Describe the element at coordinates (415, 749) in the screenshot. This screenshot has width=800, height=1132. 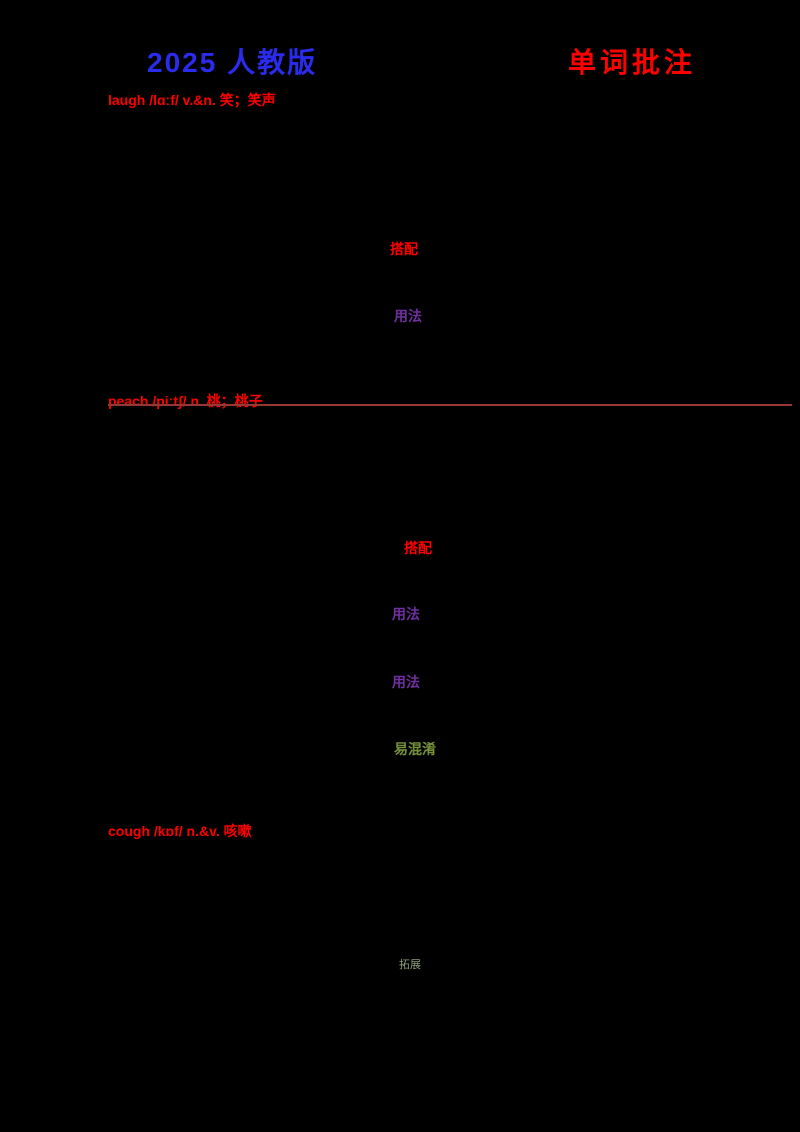
I see `annotation-label-confusable: 易混淆` at that location.